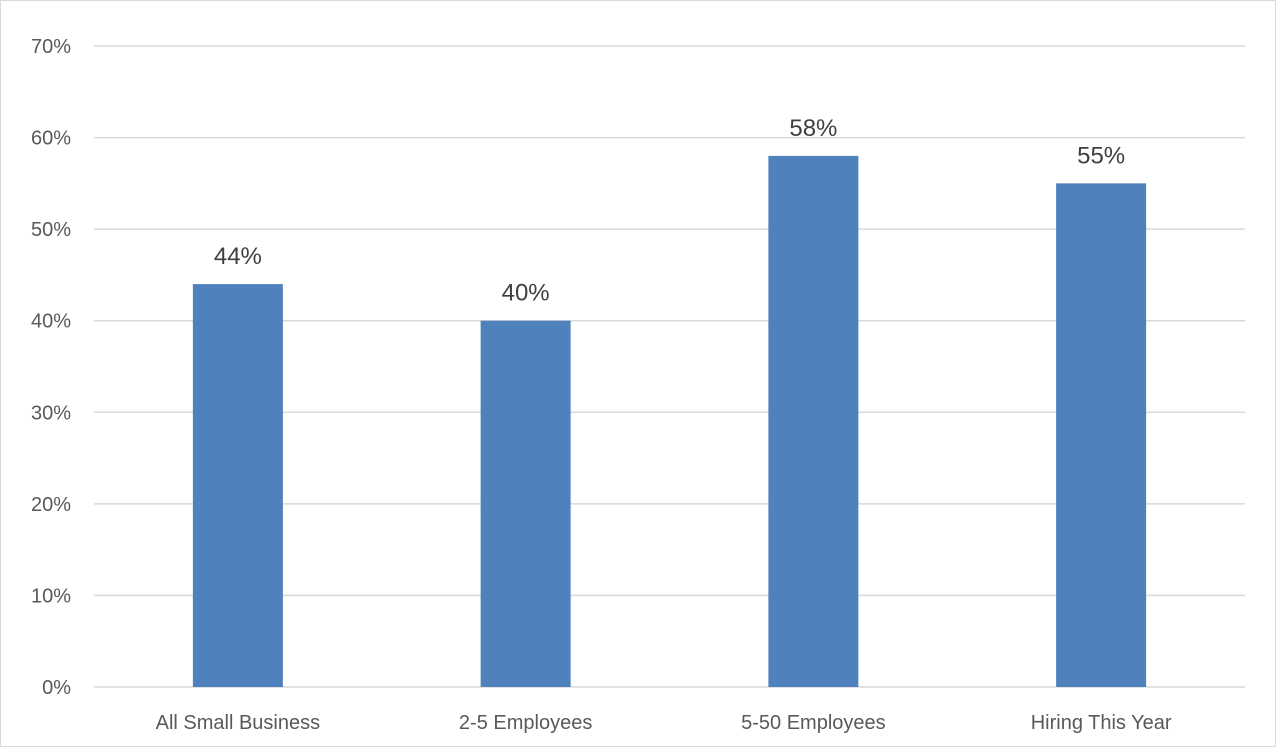  Describe the element at coordinates (526, 293) in the screenshot. I see `bar-value-label: 40%` at that location.